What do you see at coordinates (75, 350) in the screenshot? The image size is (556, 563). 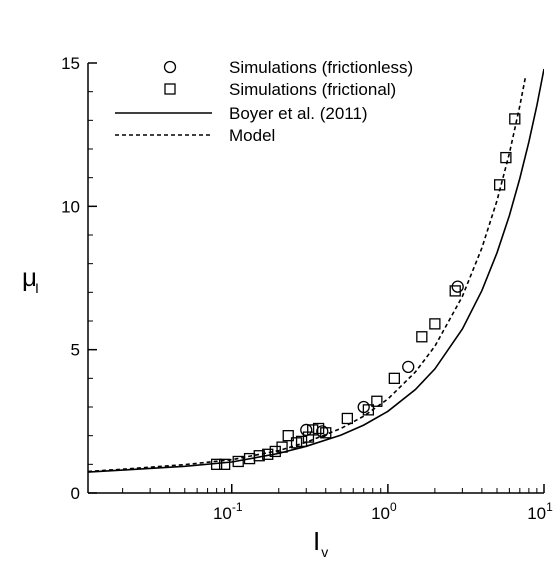 I see `y-tick-label: 5` at bounding box center [75, 350].